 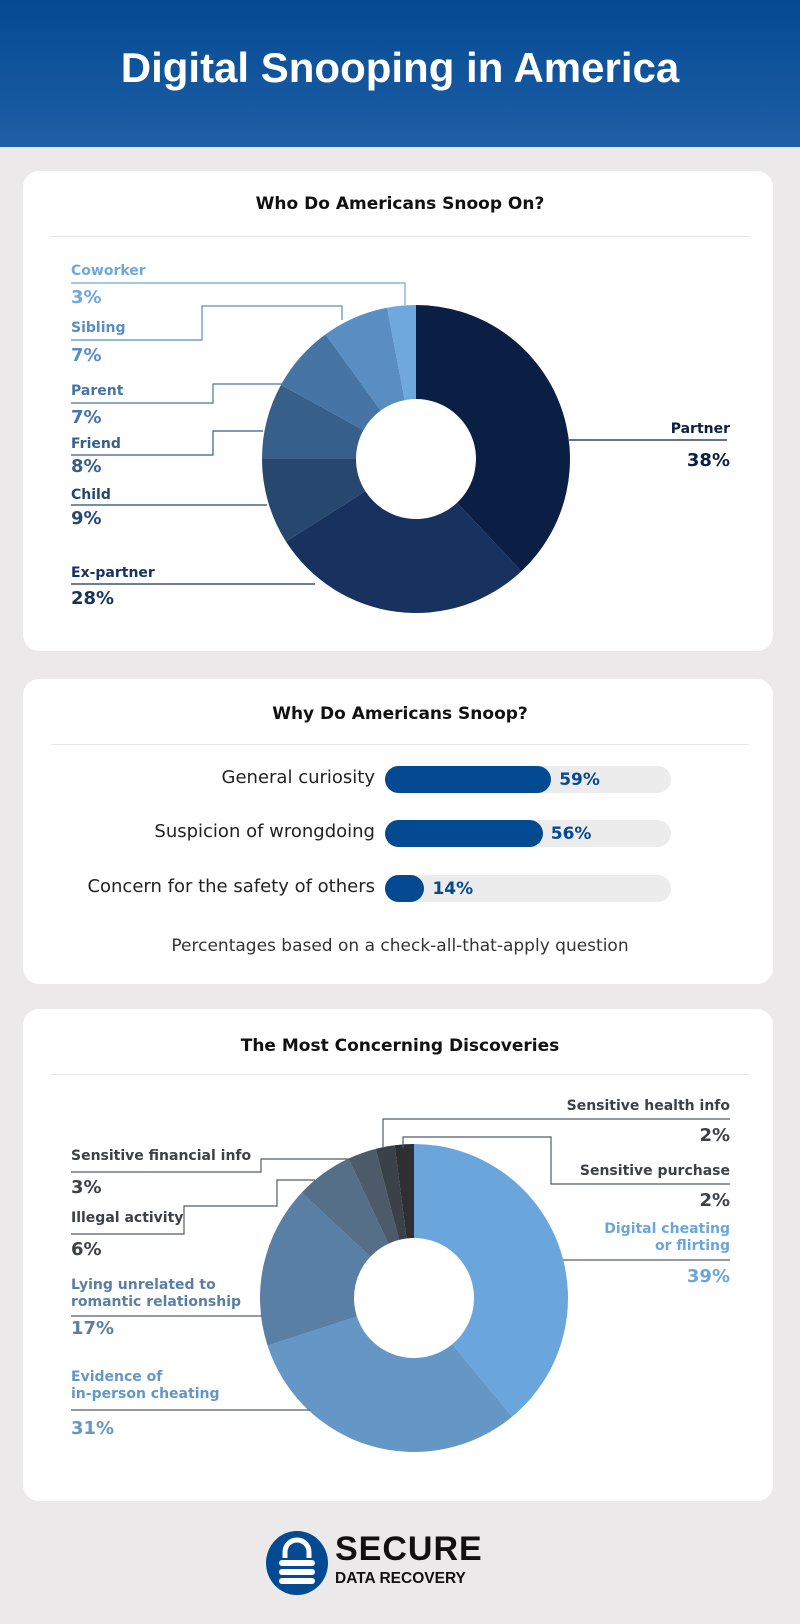 I want to click on label-line: Sensitive purchase, so click(x=654, y=1171).